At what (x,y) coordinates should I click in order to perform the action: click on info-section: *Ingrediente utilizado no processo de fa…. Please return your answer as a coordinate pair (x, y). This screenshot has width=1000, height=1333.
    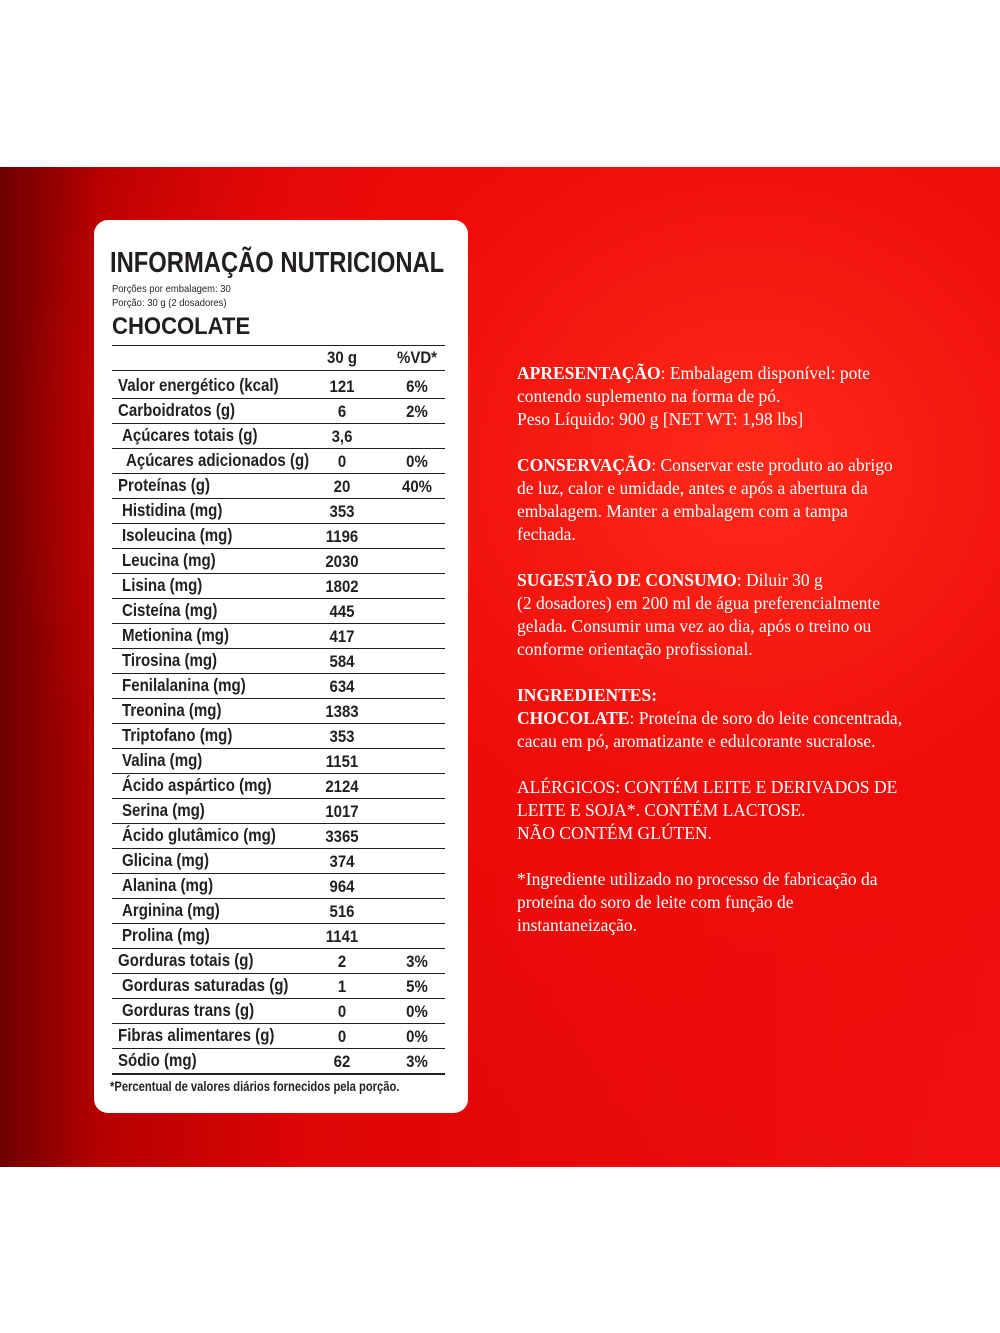
    Looking at the image, I should click on (709, 902).